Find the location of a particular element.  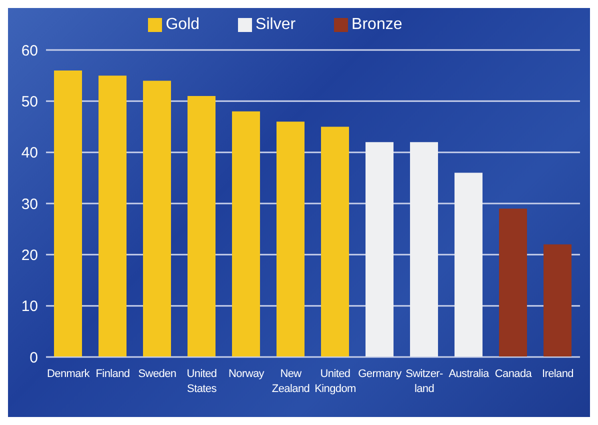

y-tick-label: 30 is located at coordinates (29, 204).